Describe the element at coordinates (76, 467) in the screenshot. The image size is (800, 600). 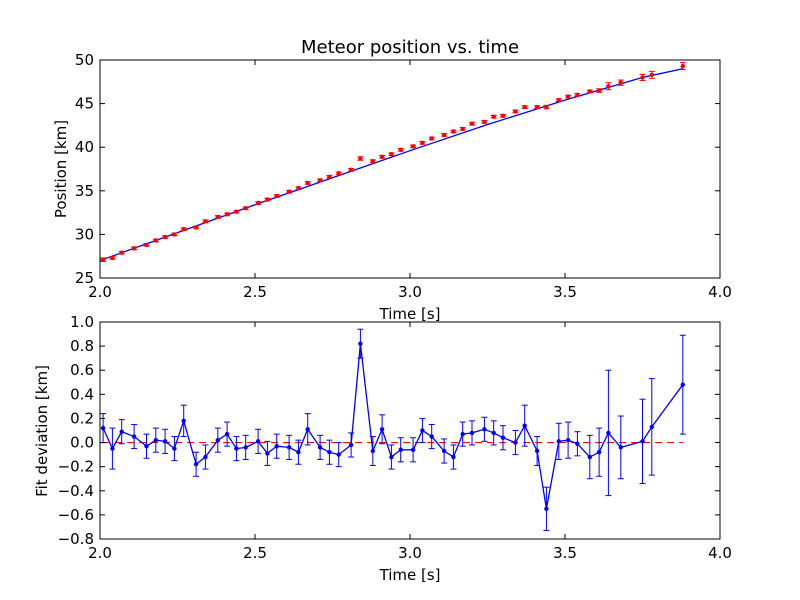
I see `bottom-ytick-label: −0.2` at that location.